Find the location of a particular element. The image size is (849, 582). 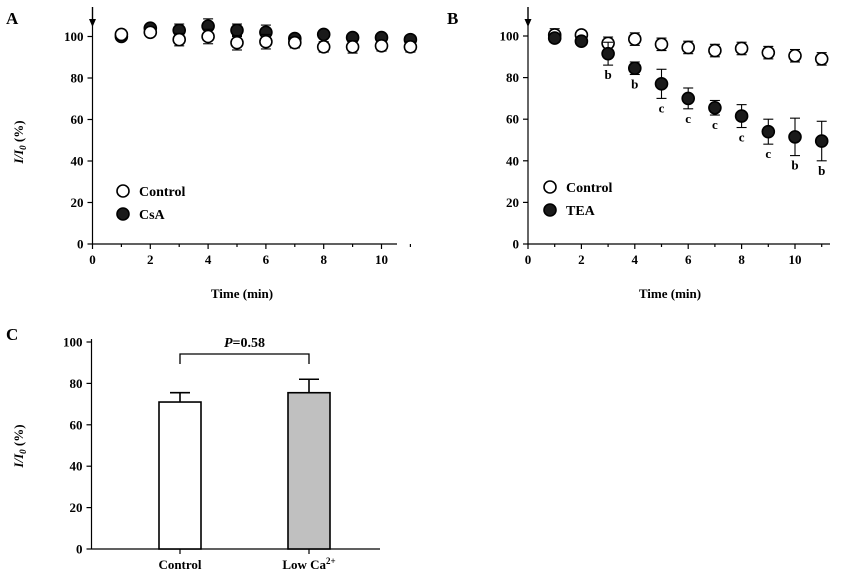

panel-b-x-tick-label: 2 is located at coordinates (581, 259).